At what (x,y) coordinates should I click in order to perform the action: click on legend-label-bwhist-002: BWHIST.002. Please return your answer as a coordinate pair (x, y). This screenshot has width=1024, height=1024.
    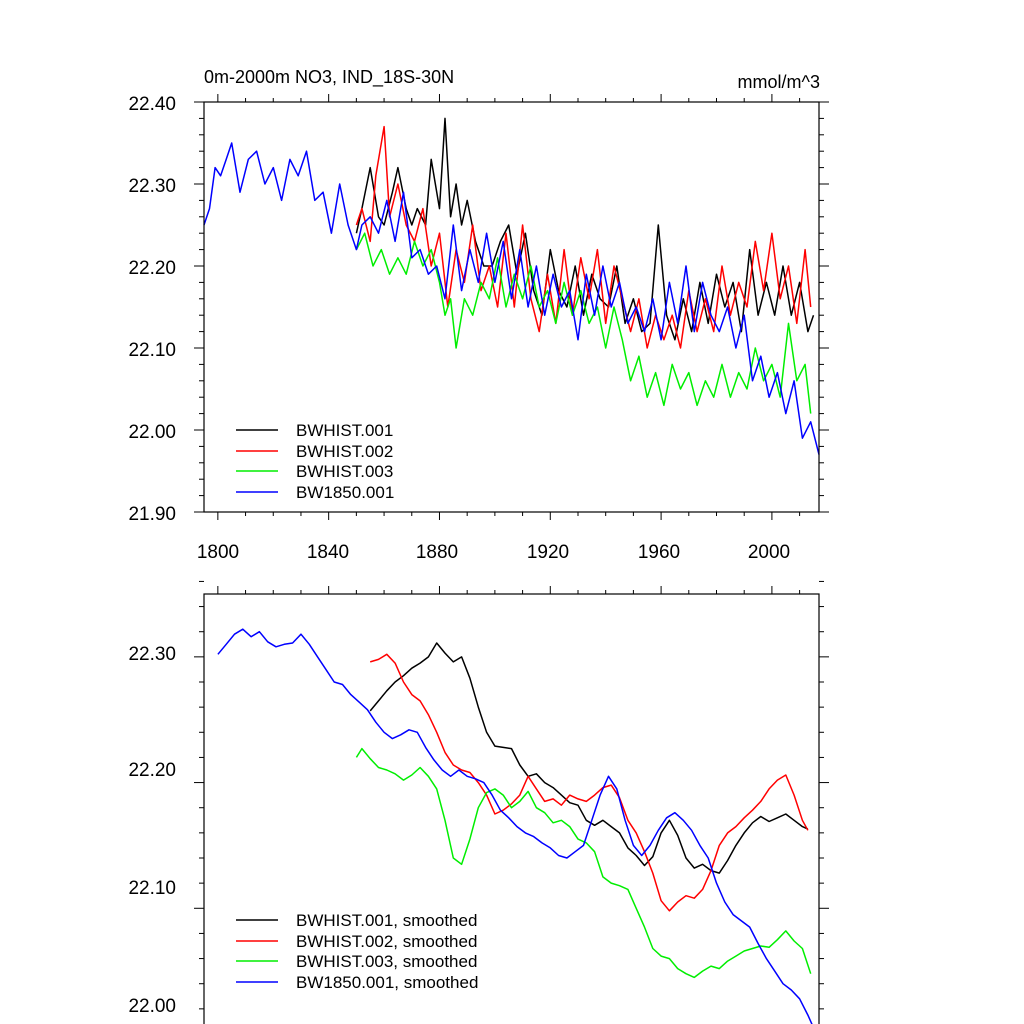
    Looking at the image, I should click on (344, 451).